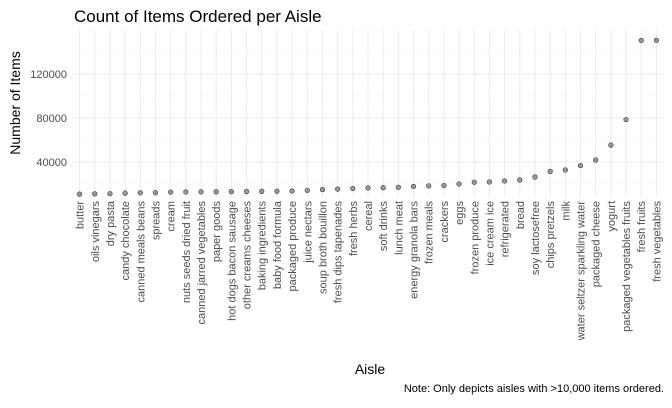 The height and width of the screenshot is (408, 672). What do you see at coordinates (551, 235) in the screenshot?
I see `x-tick-label: chips pretzels` at bounding box center [551, 235].